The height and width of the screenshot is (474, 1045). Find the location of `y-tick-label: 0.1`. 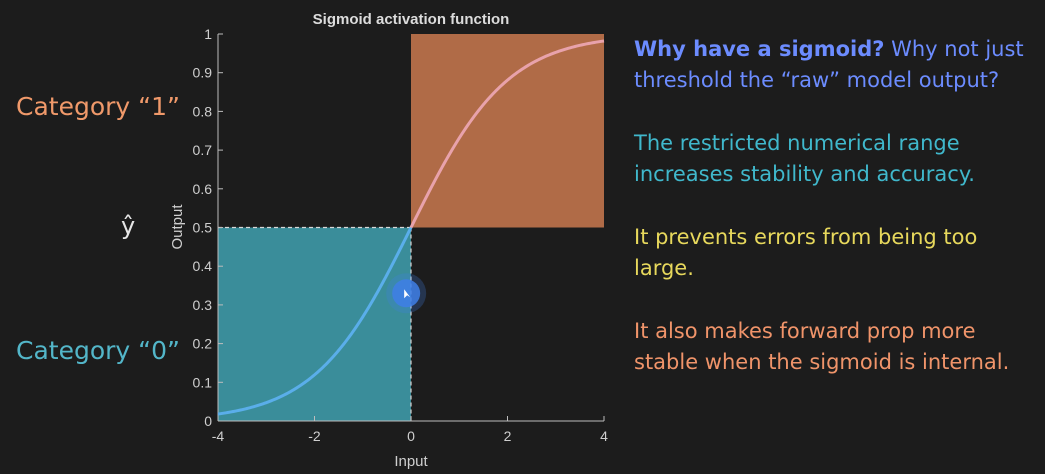

y-tick-label: 0.1 is located at coordinates (203, 382).